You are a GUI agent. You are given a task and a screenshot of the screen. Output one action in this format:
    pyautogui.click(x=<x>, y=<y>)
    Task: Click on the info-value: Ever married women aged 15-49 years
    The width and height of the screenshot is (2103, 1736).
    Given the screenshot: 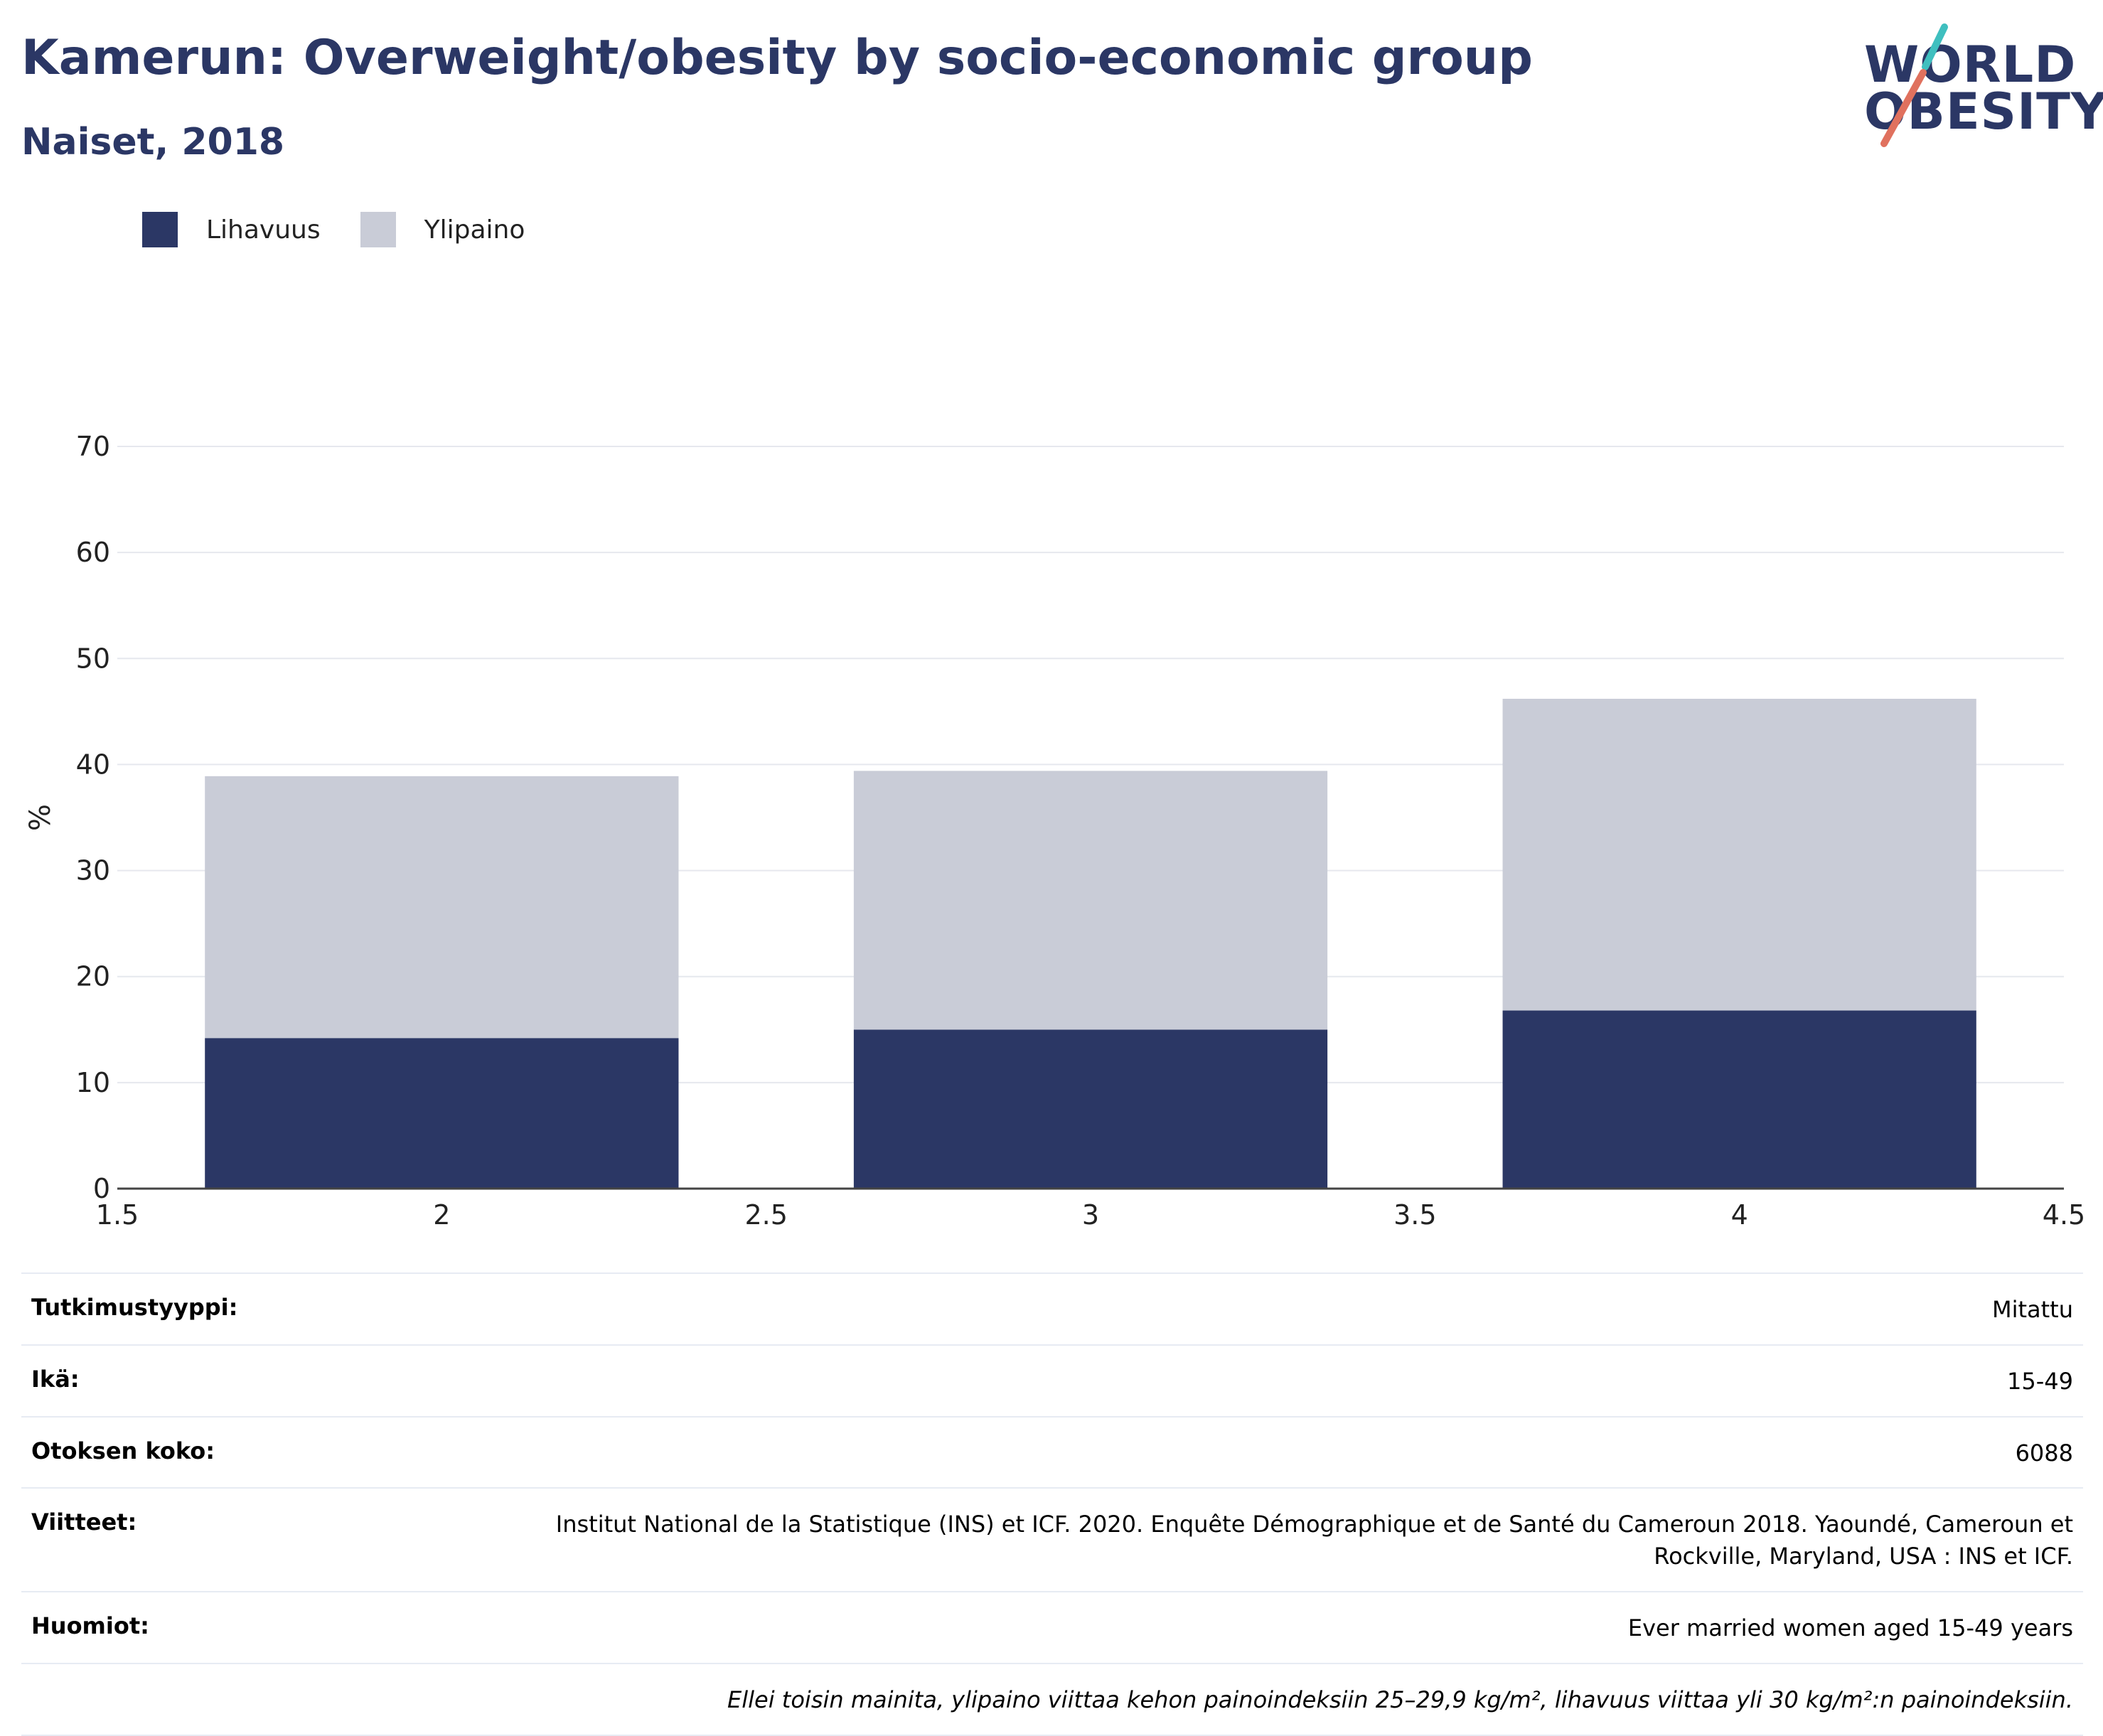 What is the action you would take?
    pyautogui.click(x=1850, y=1627)
    